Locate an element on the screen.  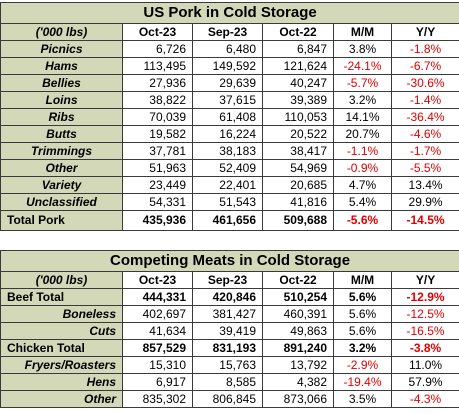
cell-yy: -1.4% is located at coordinates (424, 100).